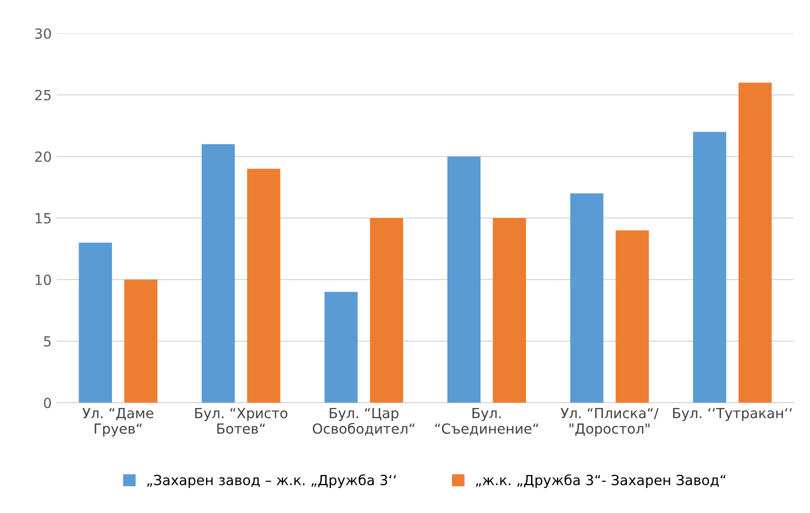 Image resolution: width=810 pixels, height=513 pixels. What do you see at coordinates (601, 481) in the screenshot?
I see `legend-label: „ж.к. „Дружба 3“- Захарен Завод“` at bounding box center [601, 481].